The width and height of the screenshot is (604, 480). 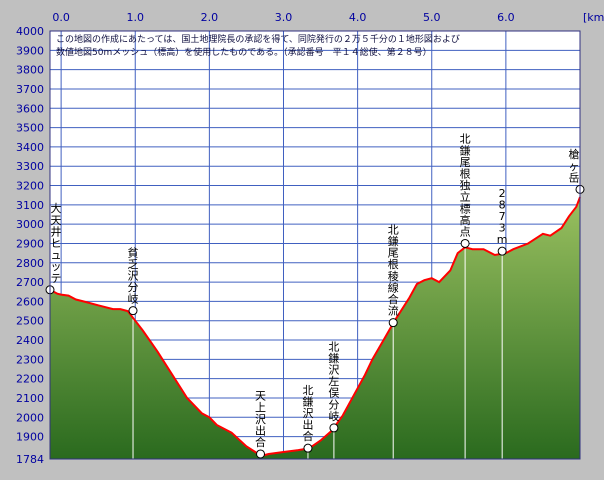 I want to click on y-tick-label: 2900, so click(x=30, y=243).